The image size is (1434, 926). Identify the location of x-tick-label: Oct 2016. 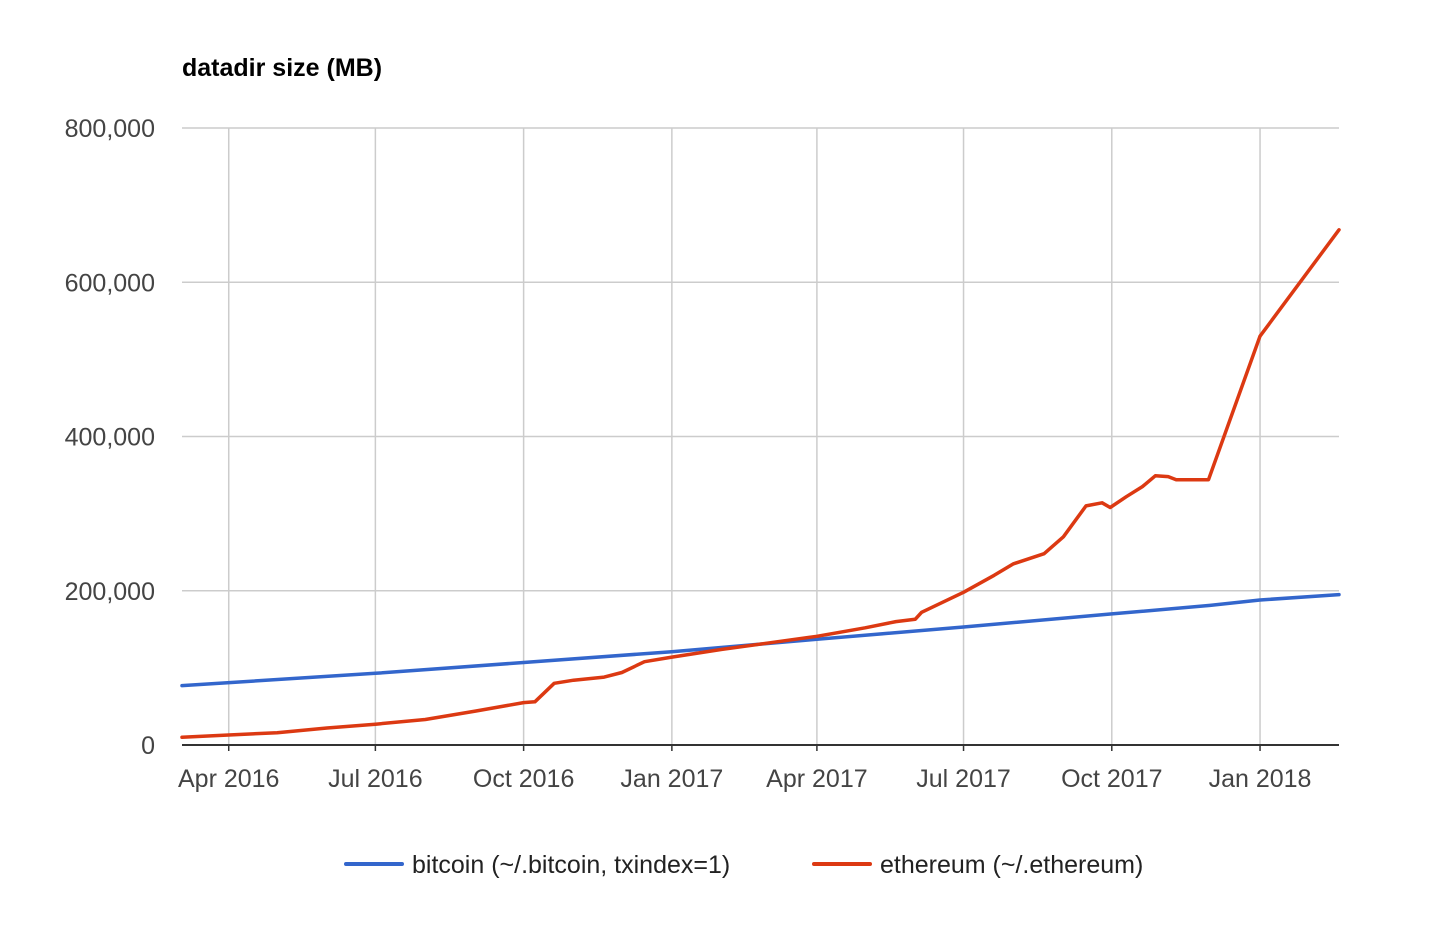
(523, 779).